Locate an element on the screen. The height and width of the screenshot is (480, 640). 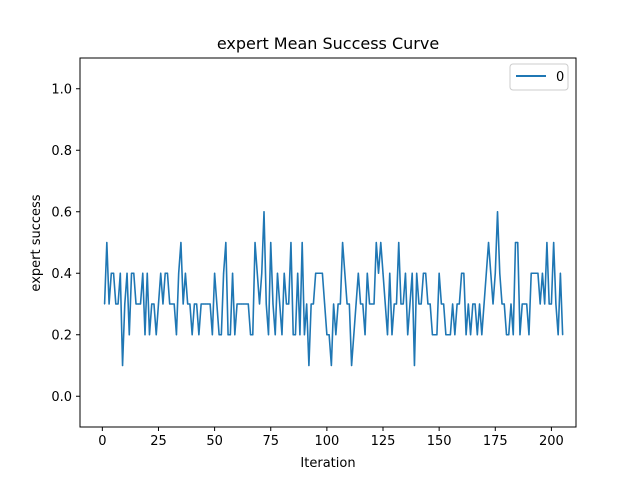
y-tick-label: 0.8 is located at coordinates (61, 151).